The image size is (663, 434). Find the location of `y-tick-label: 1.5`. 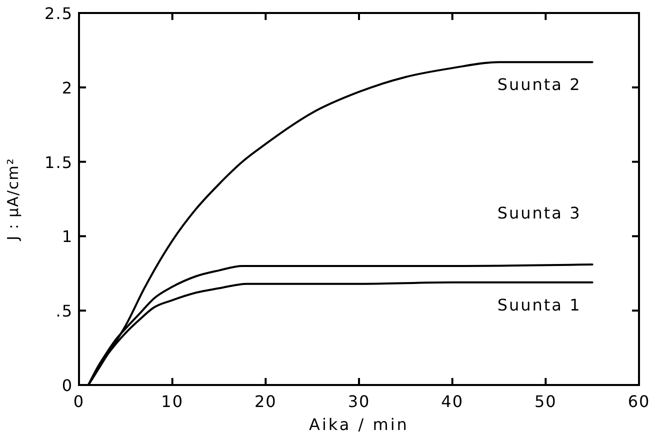

y-tick-label: 1.5 is located at coordinates (58, 162).